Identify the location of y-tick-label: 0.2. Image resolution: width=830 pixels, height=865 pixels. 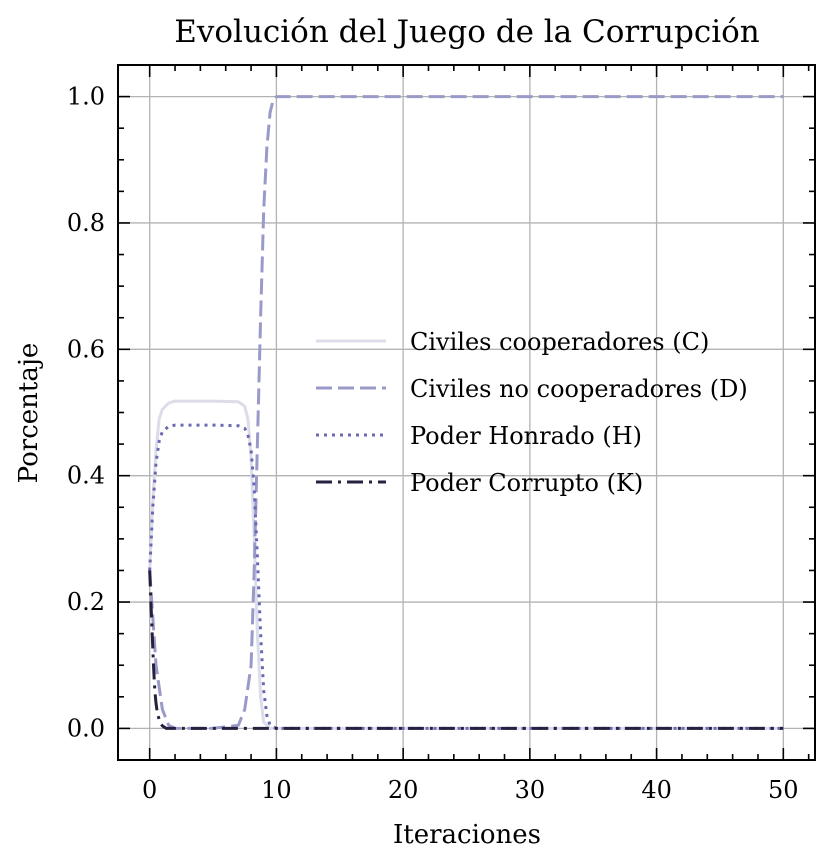
(86, 602).